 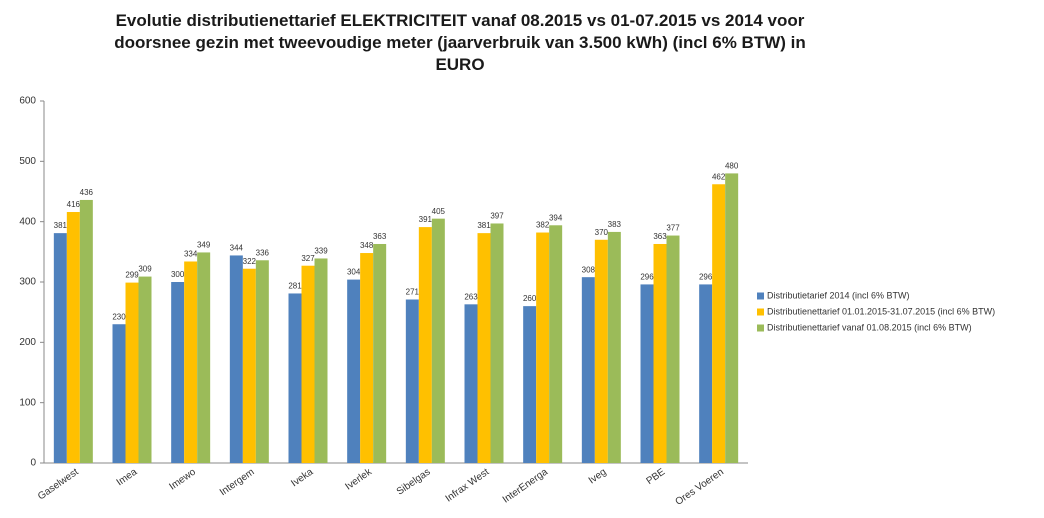 I want to click on x-tick-label: Infrax West, so click(x=468, y=485).